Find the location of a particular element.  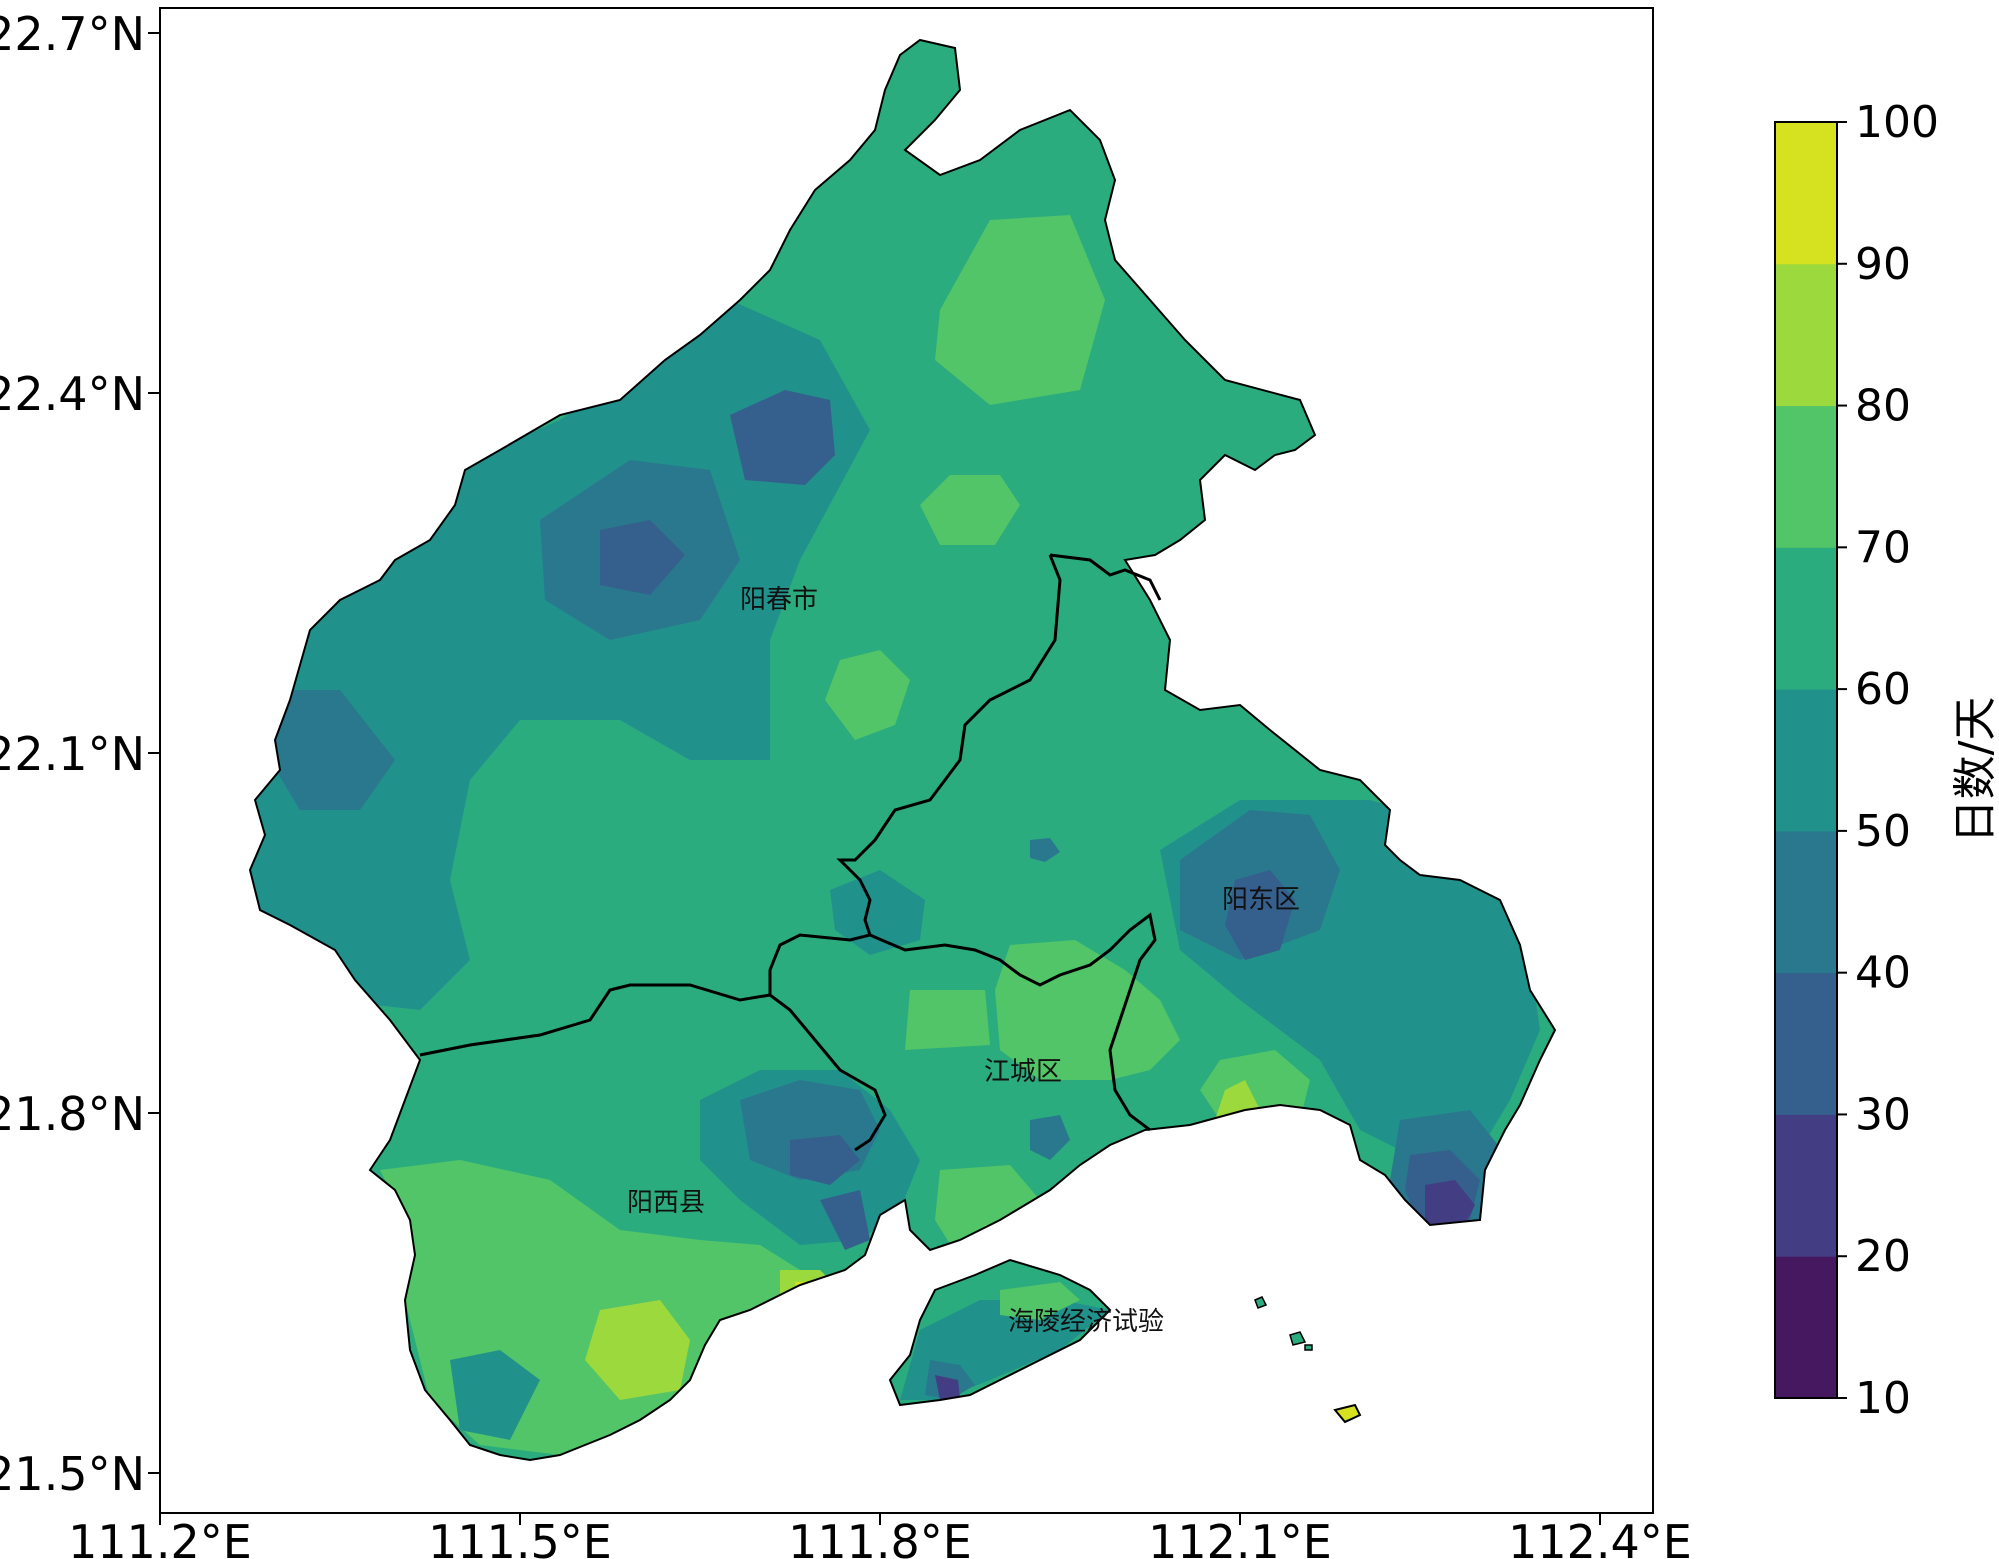

x-tick-label: 111.2°E is located at coordinates (160, 1537).